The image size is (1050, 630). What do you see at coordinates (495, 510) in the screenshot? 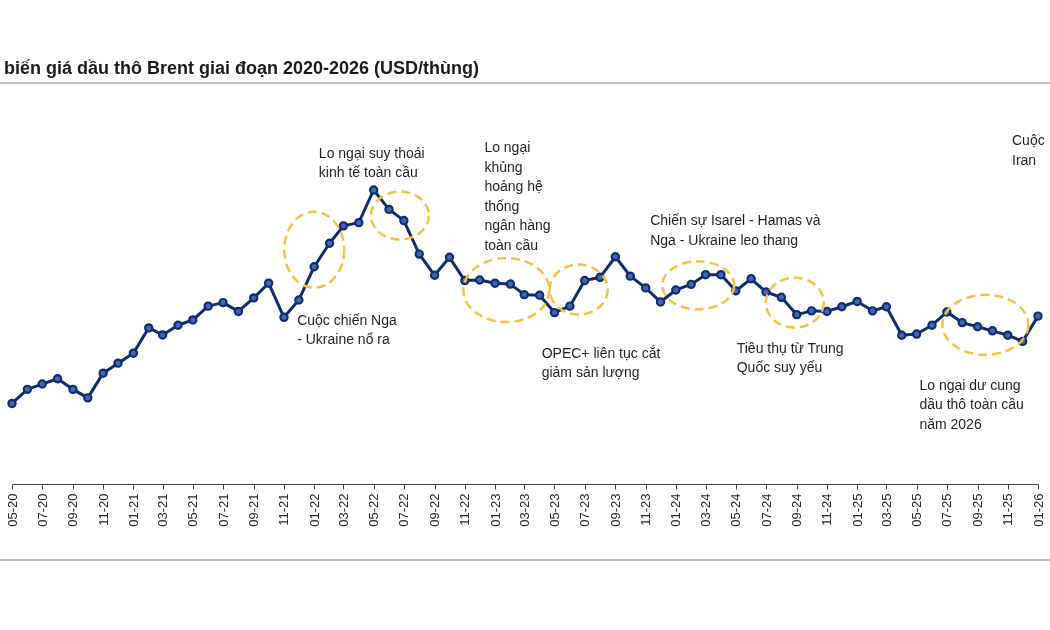
I see `x-tick-label: 01-23` at bounding box center [495, 510].